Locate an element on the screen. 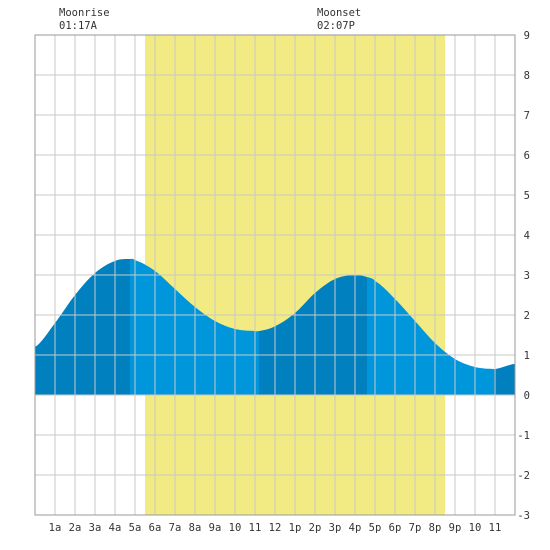 The height and width of the screenshot is (550, 550). x-tick-label: 5p is located at coordinates (375, 528).